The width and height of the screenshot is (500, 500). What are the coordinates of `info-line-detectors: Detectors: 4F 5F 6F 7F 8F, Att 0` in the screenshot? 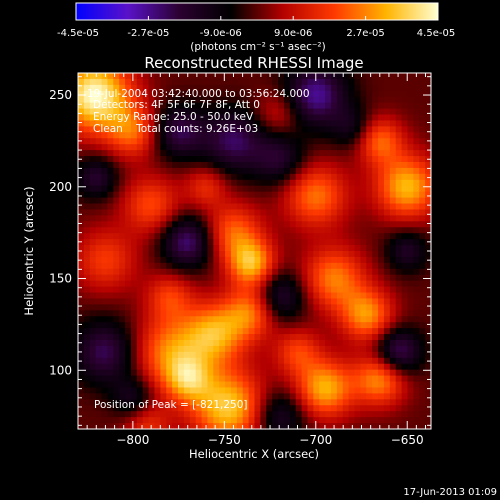 It's located at (176, 105).